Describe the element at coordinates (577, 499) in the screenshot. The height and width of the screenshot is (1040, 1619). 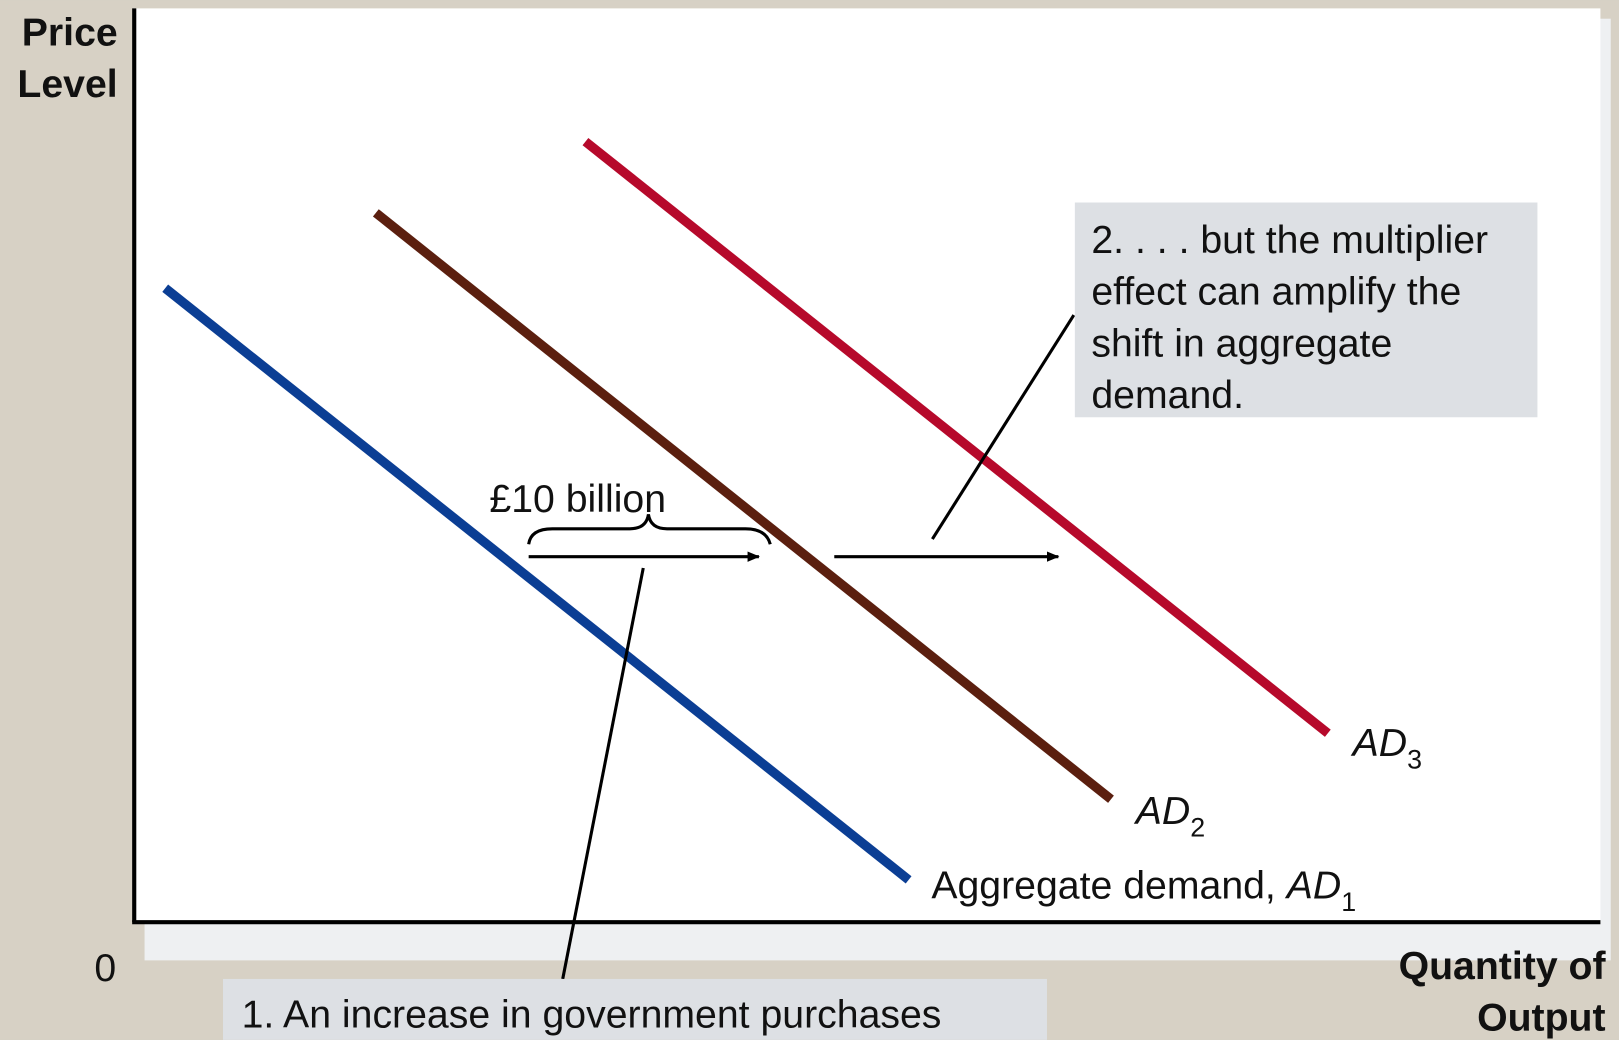
I see `shift-label: £10 billion` at that location.